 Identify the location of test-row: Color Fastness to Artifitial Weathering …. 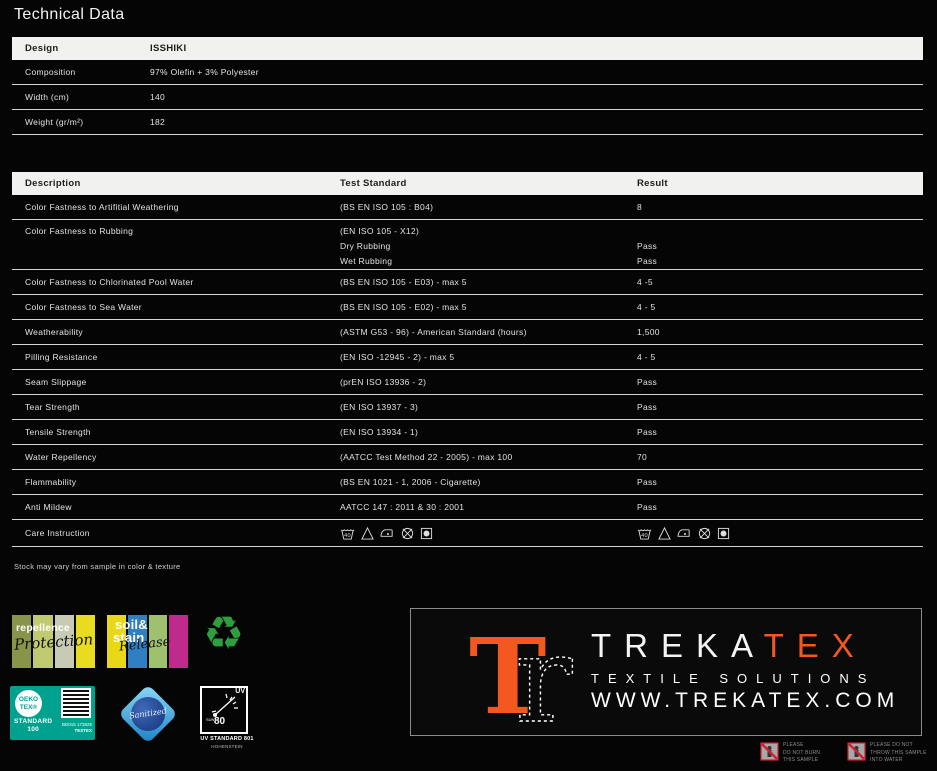
(467, 207).